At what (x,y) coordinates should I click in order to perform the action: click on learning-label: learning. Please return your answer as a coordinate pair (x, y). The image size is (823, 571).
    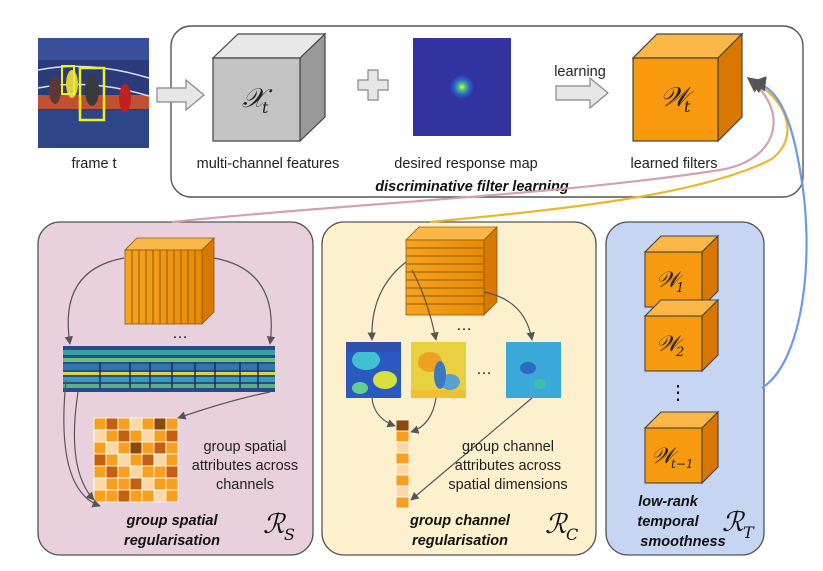
    Looking at the image, I should click on (580, 72).